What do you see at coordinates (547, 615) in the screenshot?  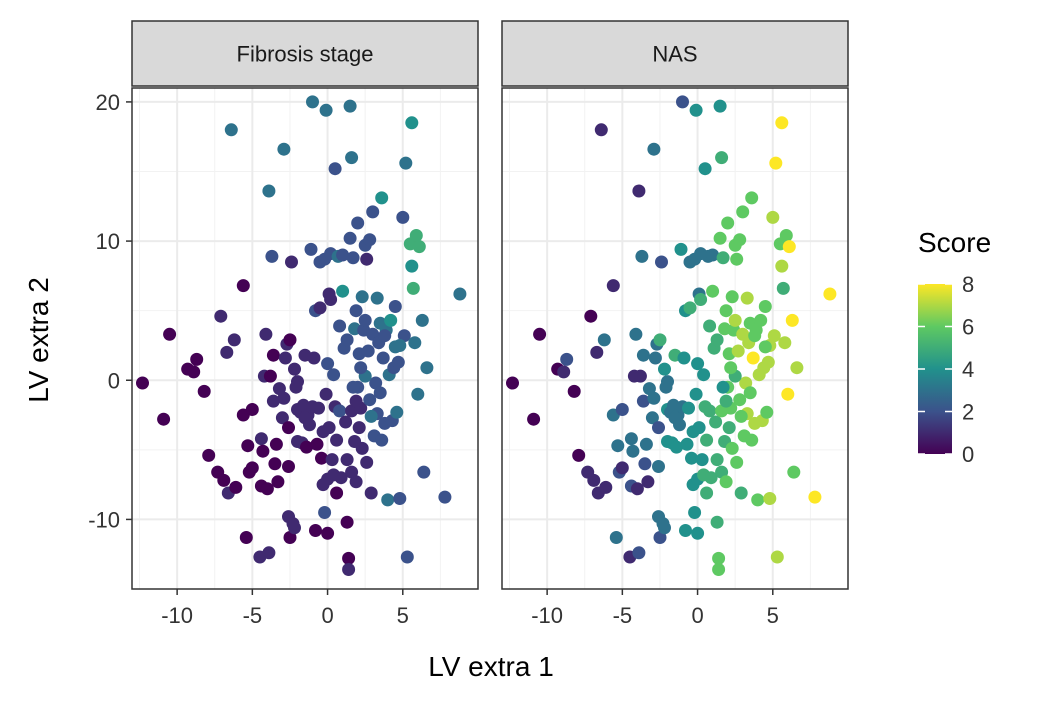 I see `x-tick-label: -10` at bounding box center [547, 615].